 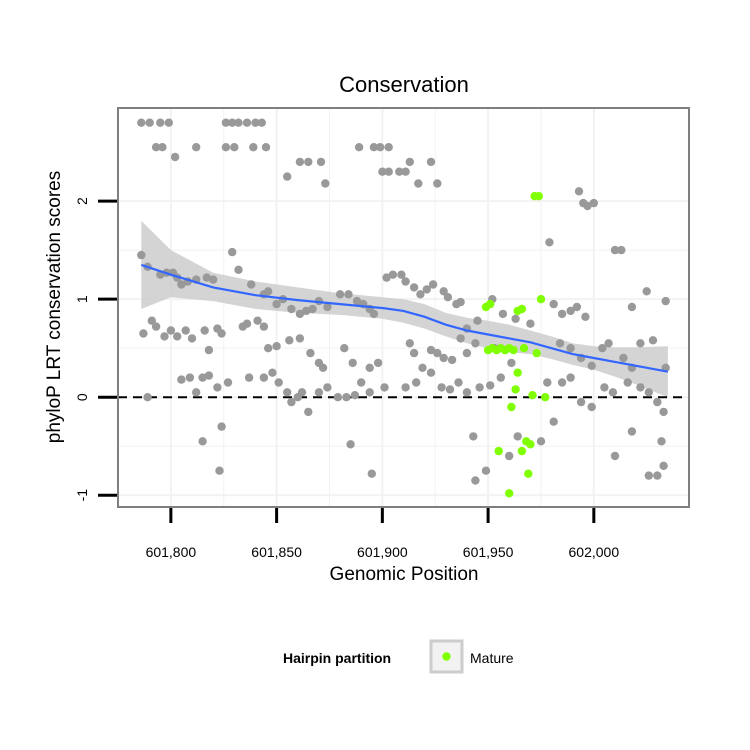 I want to click on y-axis-ticks: -1 0 1 2, so click(x=95, y=349).